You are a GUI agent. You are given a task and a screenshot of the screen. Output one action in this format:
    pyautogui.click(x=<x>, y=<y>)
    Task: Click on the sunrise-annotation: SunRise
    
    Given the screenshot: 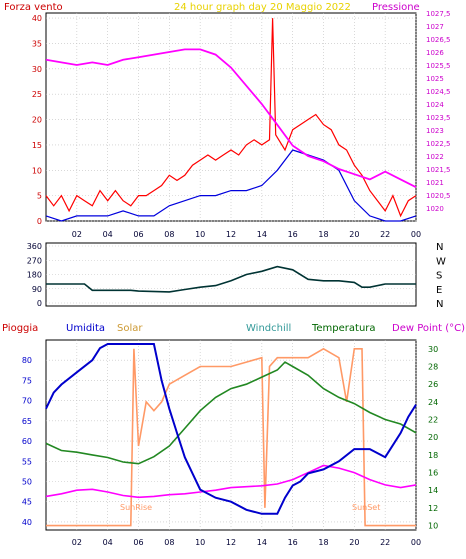 What is the action you would take?
    pyautogui.click(x=136, y=507)
    